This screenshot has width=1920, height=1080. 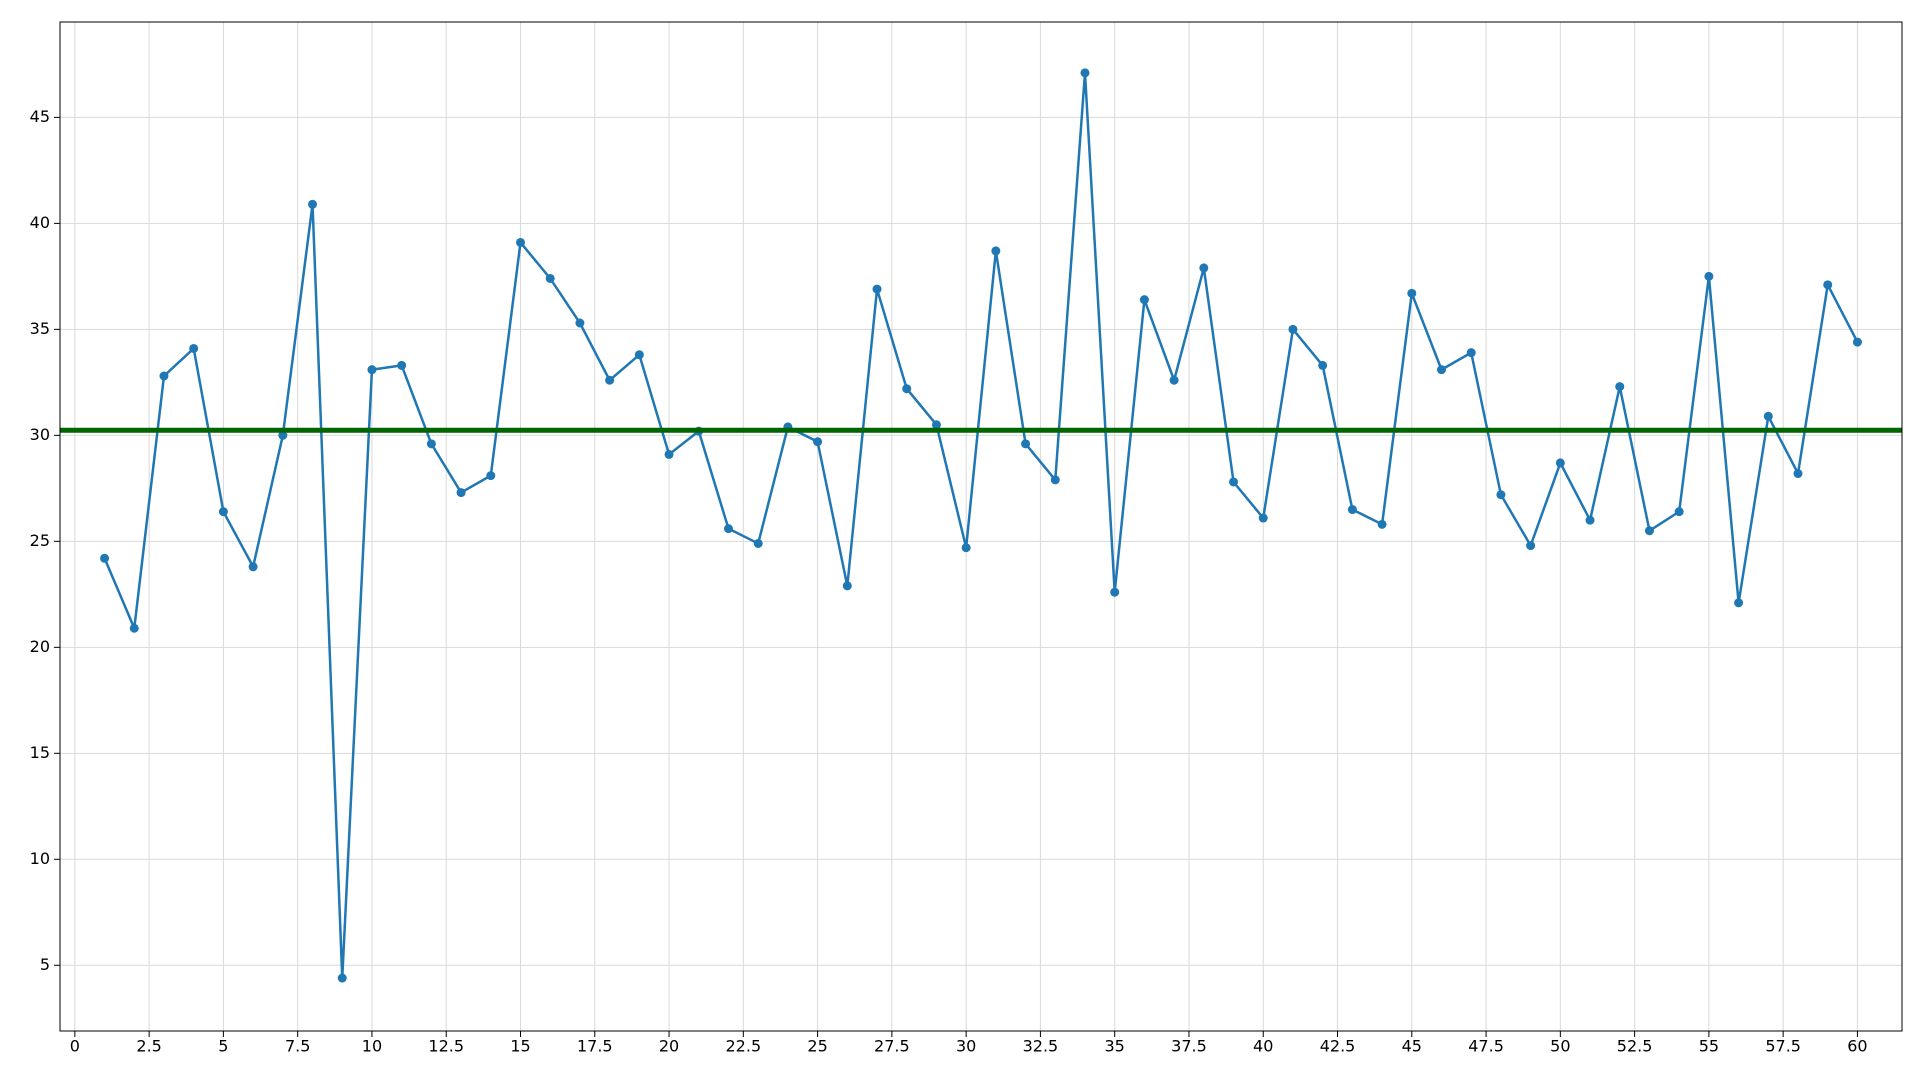 What do you see at coordinates (223, 1046) in the screenshot?
I see `x-tick-label: 5` at bounding box center [223, 1046].